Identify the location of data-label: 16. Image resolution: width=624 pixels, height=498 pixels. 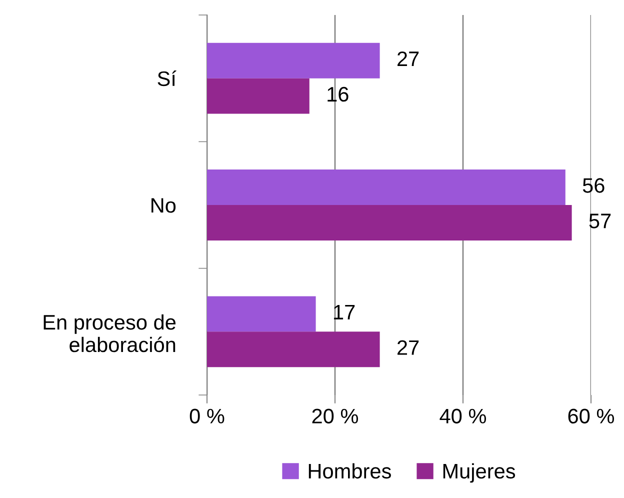
(338, 94).